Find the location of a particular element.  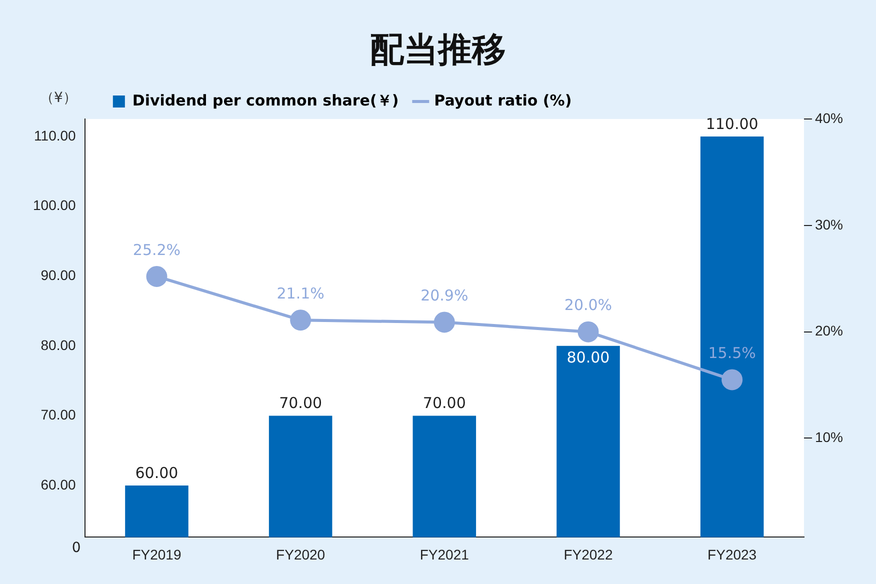

y-tick-label: 70.00 is located at coordinates (58, 414).